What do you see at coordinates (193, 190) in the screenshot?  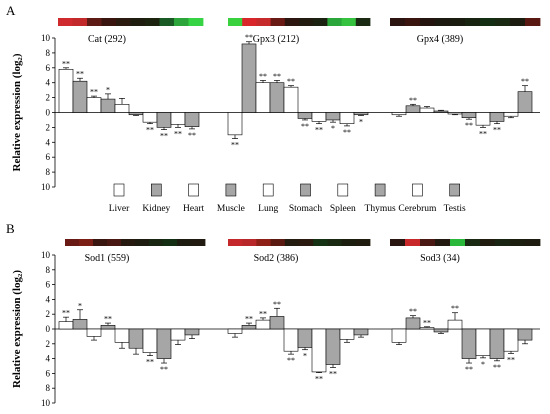 I see `legend-swatch-heart` at bounding box center [193, 190].